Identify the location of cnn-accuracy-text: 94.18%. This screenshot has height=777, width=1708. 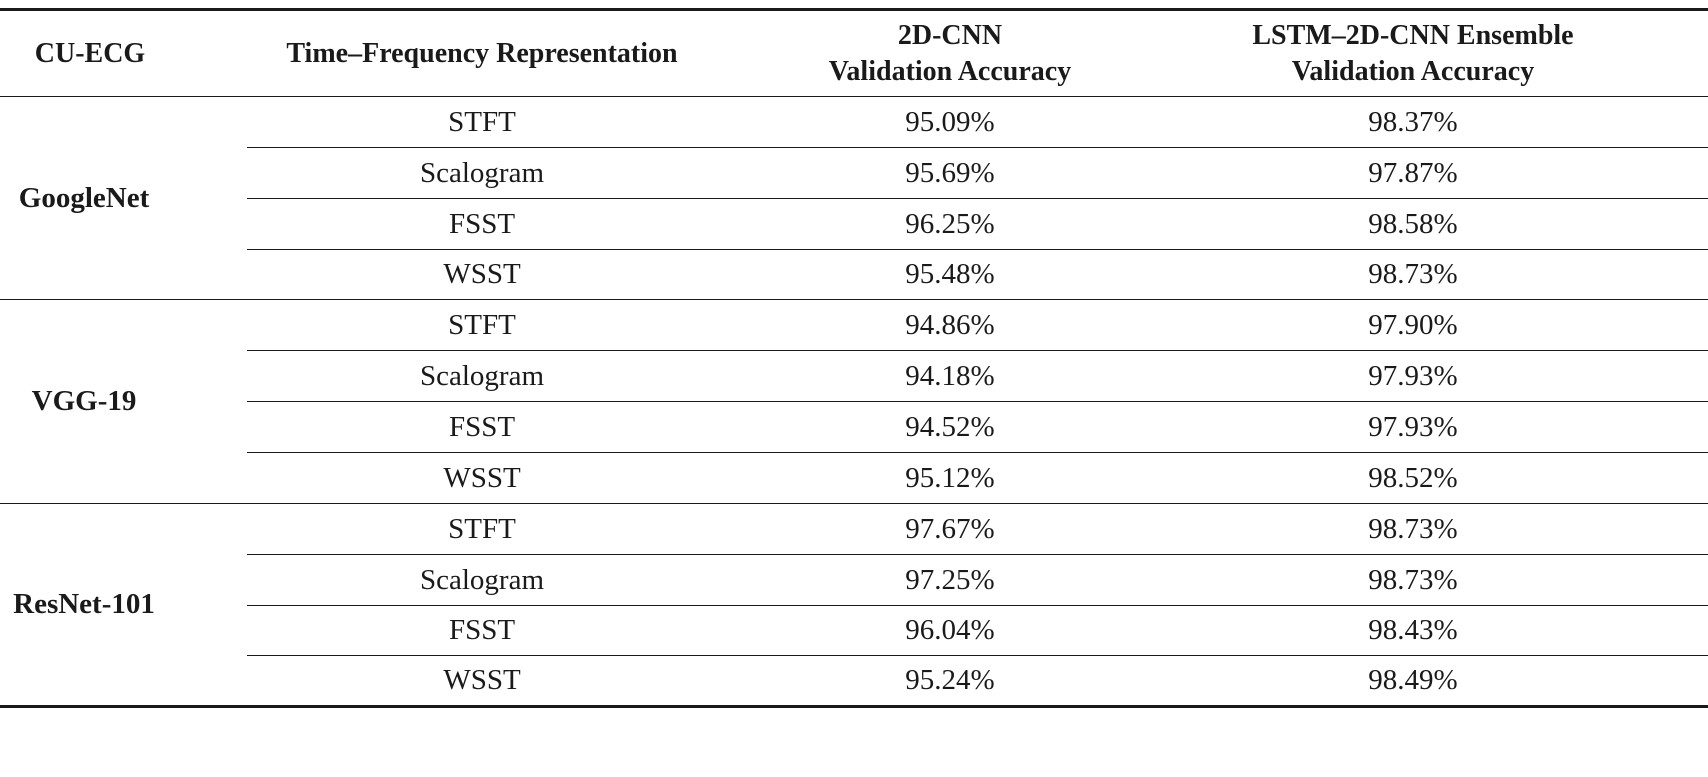
(950, 375).